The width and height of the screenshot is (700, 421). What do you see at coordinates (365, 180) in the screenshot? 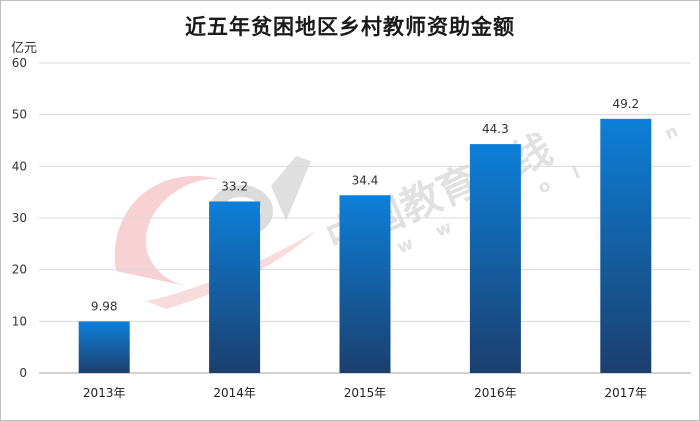
I see `data-label: 34.4` at bounding box center [365, 180].